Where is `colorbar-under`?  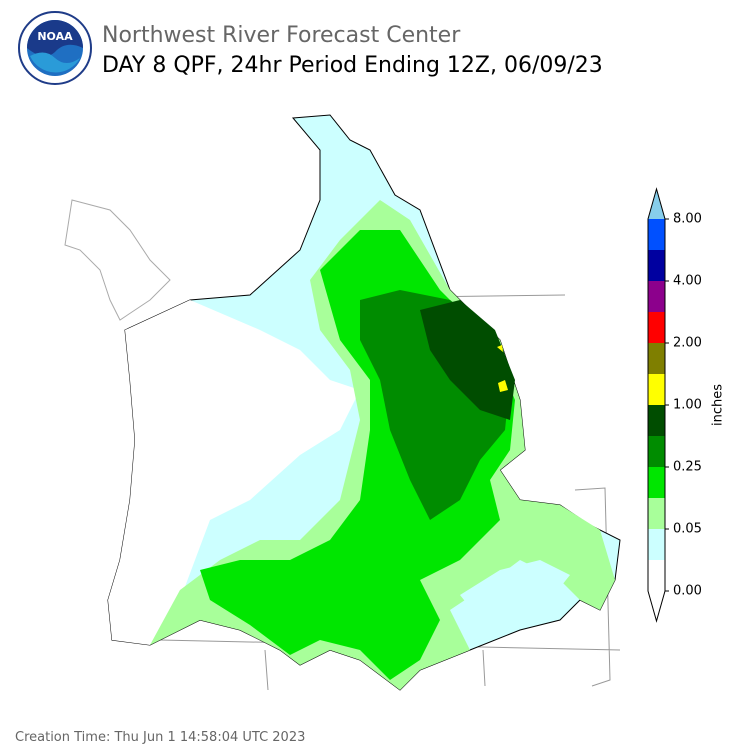
colorbar-under is located at coordinates (656, 606).